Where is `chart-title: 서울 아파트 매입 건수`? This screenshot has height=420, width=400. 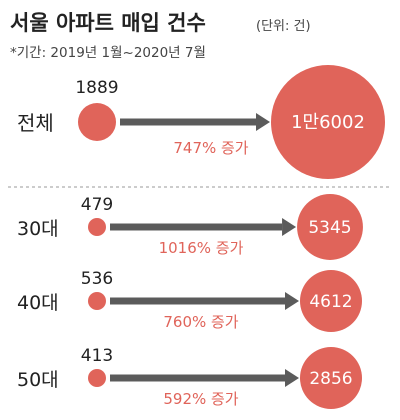
chart-title: 서울 아파트 매입 건수 is located at coordinates (108, 23).